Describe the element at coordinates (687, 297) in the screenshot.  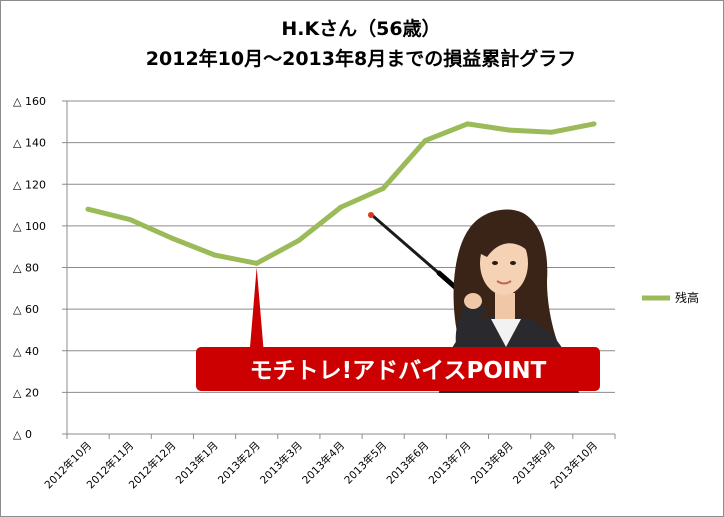
I see `legend-label: 残高` at that location.